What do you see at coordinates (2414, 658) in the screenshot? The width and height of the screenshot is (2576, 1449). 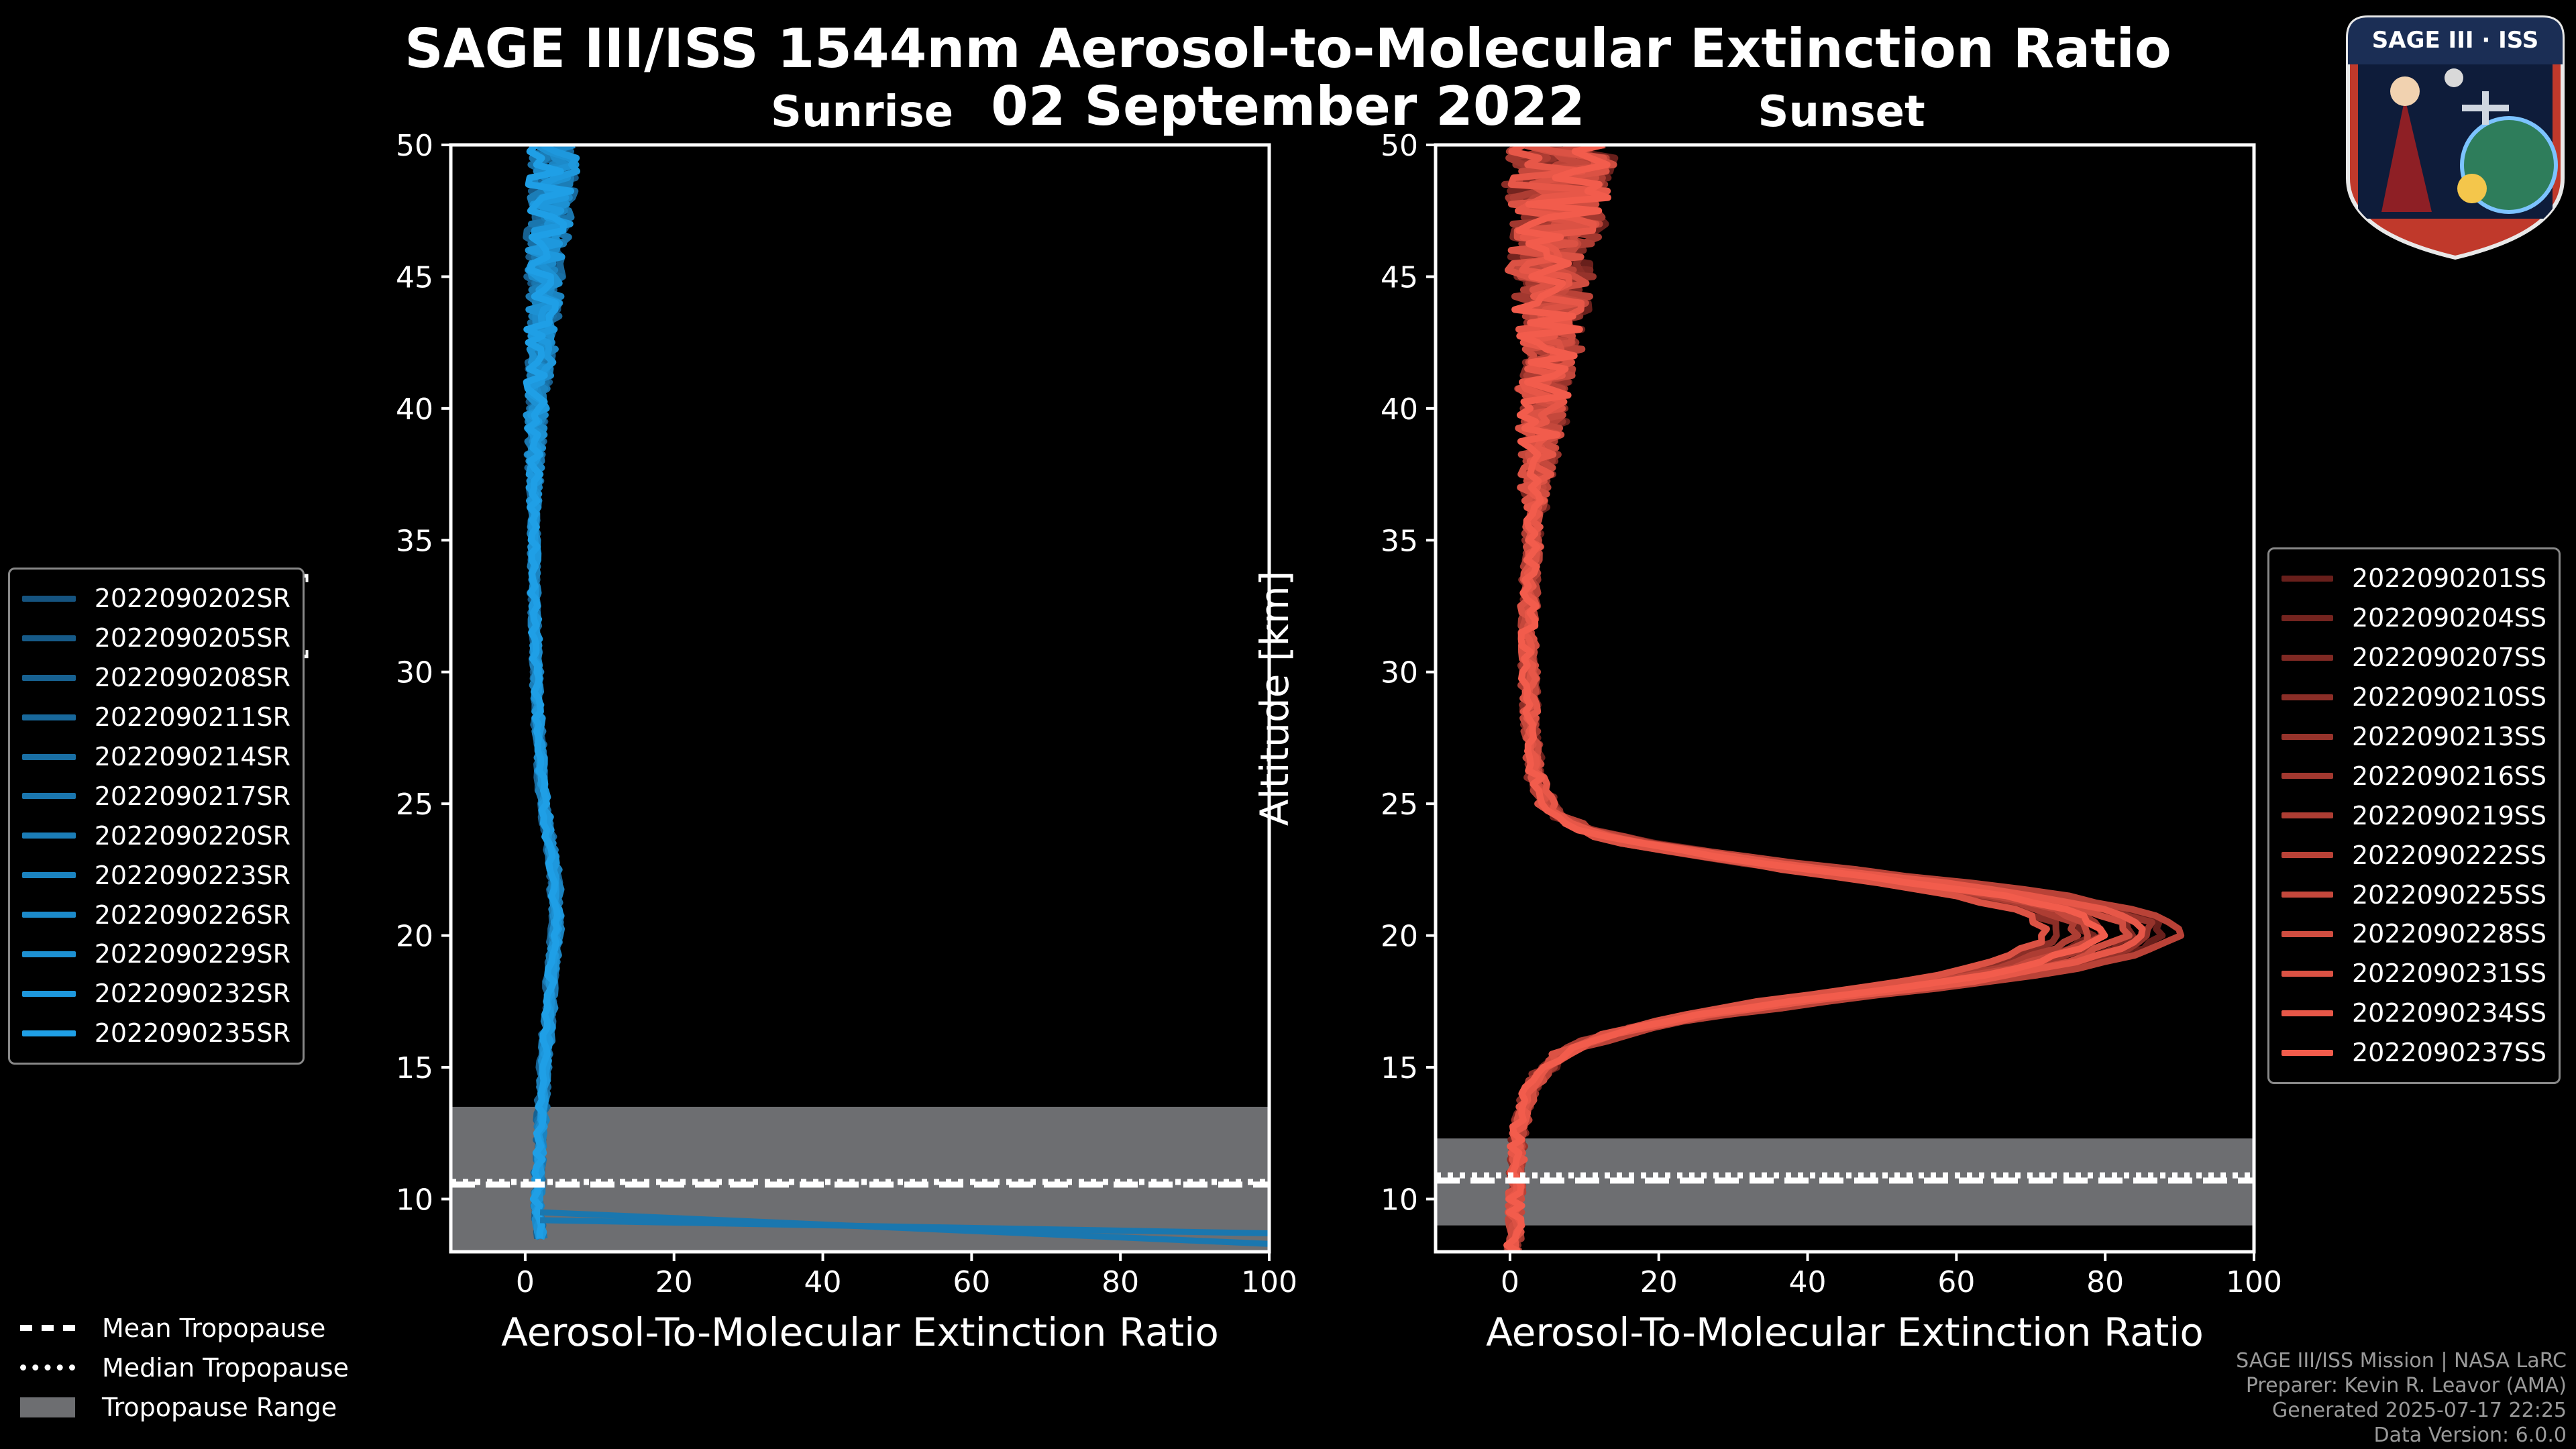 I see `legend-entry-2022090207SS: 2022090207SS` at bounding box center [2414, 658].